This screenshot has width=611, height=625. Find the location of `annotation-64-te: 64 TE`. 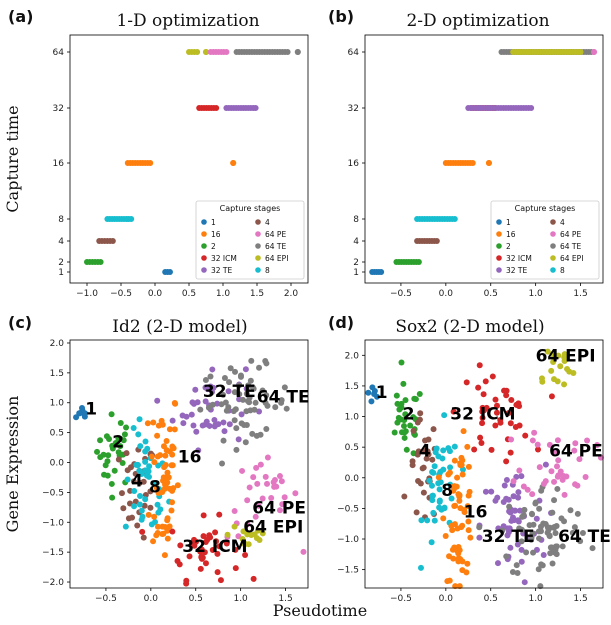

annotation-64-te: 64 TE is located at coordinates (584, 537).